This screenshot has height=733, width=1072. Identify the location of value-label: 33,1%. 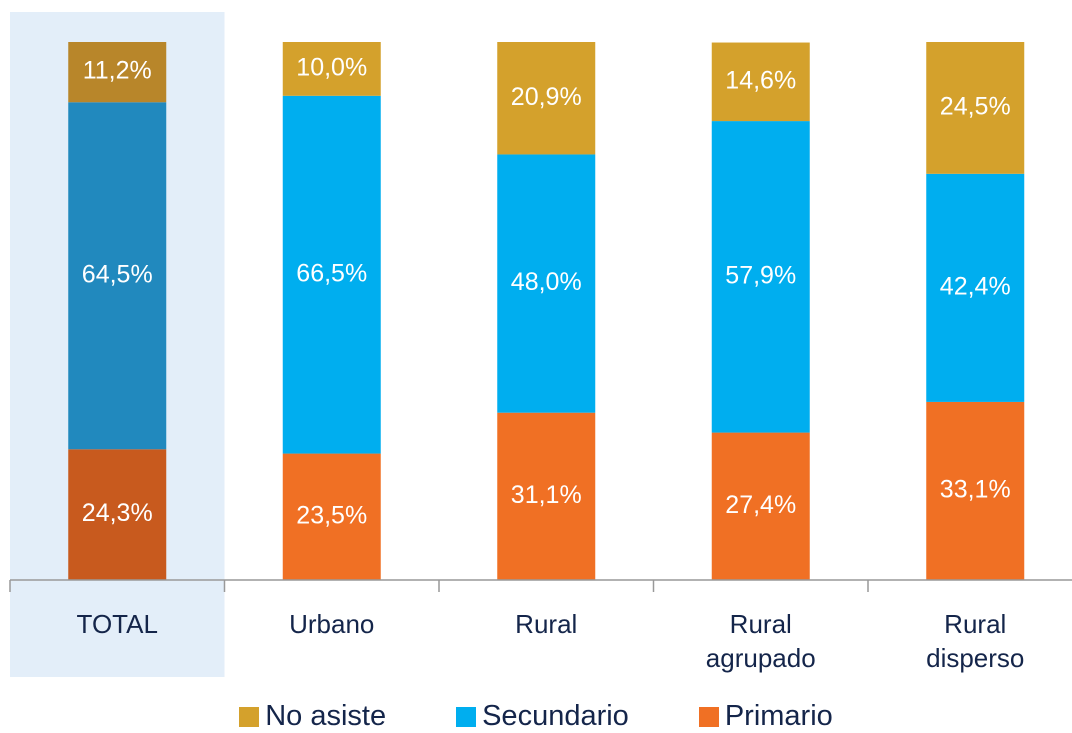
(975, 490).